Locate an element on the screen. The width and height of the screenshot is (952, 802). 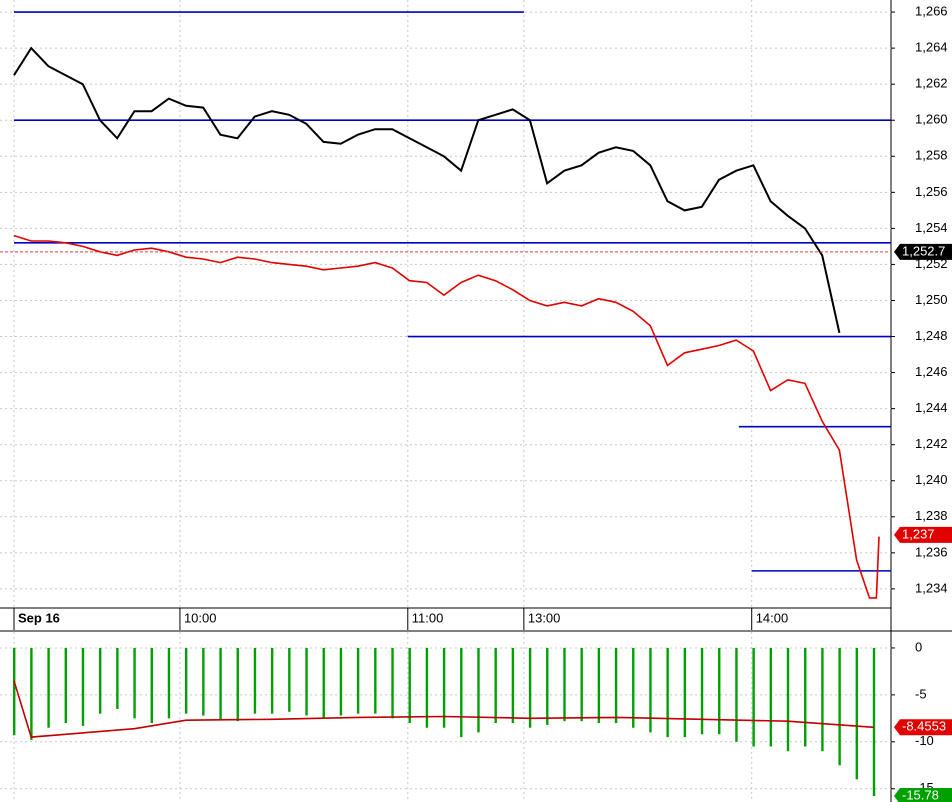
x-tick-label: 13:00 is located at coordinates (544, 617).